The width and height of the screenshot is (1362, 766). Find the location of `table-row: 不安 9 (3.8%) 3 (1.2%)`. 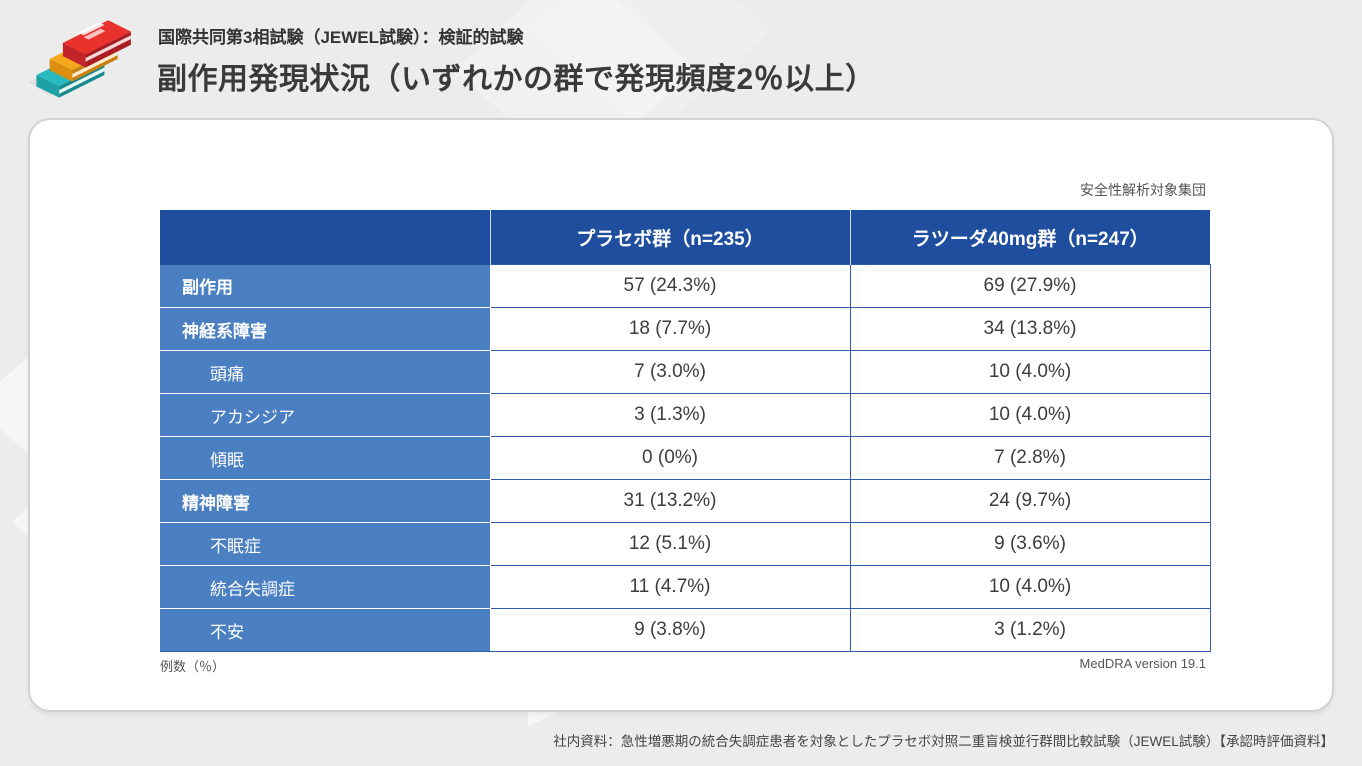

table-row: 不安 9 (3.8%) 3 (1.2%) is located at coordinates (685, 630).